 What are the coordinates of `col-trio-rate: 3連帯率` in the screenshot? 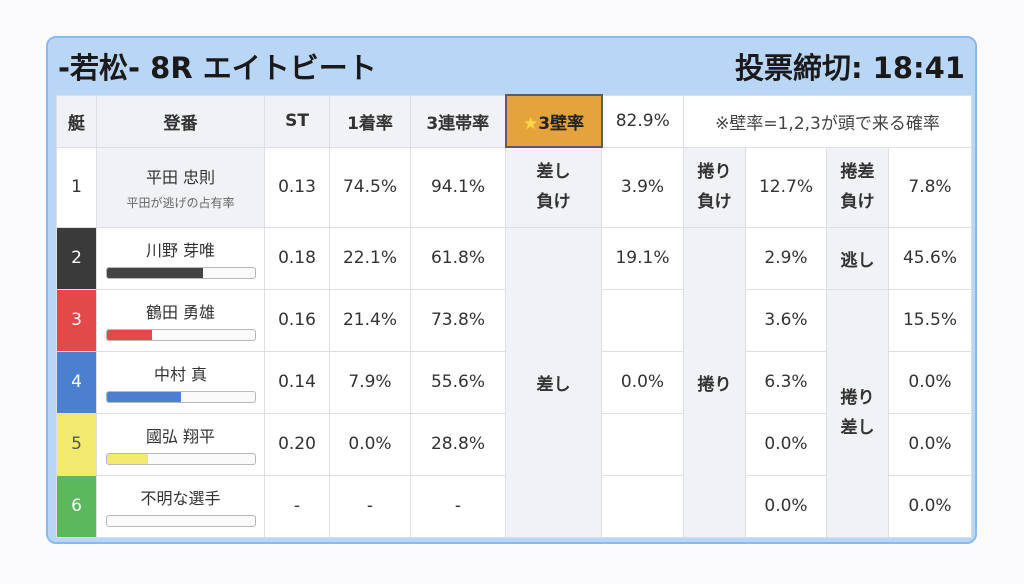 It's located at (458, 121).